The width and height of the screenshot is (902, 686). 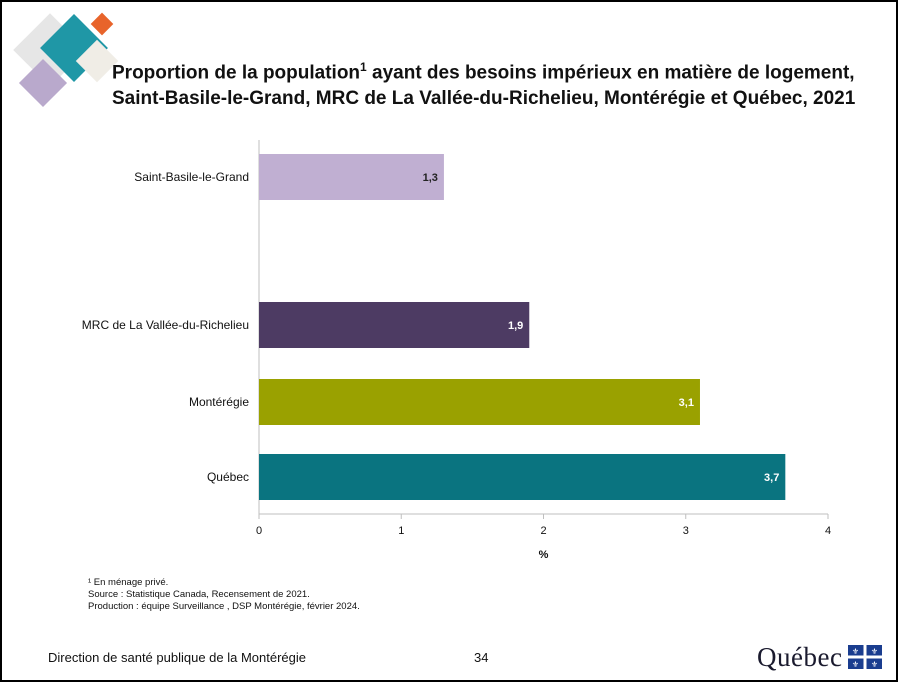 I want to click on x-tick-label-4: 4, so click(x=828, y=531).